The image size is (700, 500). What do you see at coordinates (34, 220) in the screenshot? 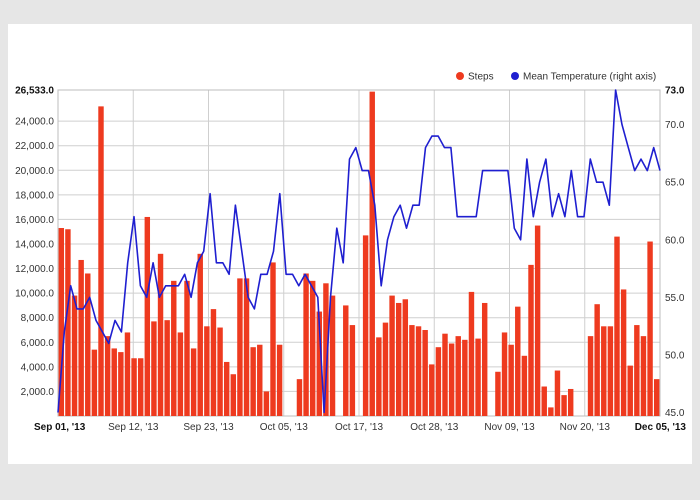
I see `y-left-tick-label: 16,000.0` at bounding box center [34, 220].